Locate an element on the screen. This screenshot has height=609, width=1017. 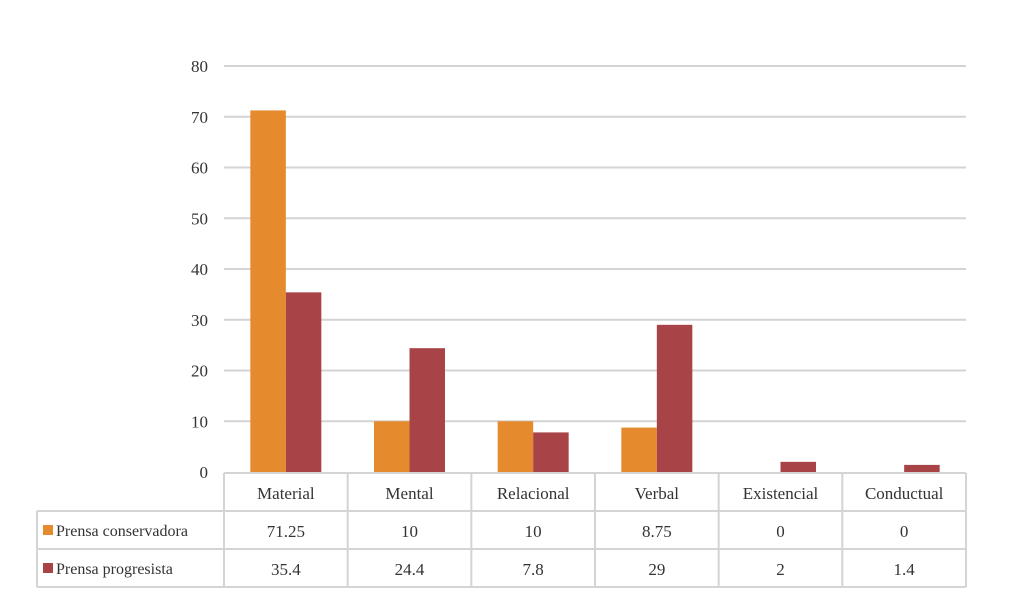
data-label-prensa-progresista-material: 35.4 is located at coordinates (286, 569).